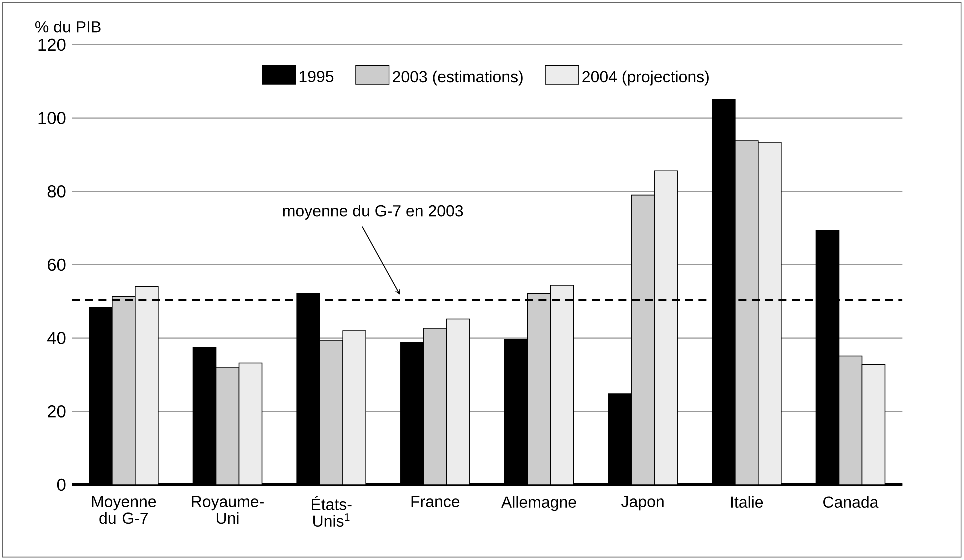 The image size is (964, 560). What do you see at coordinates (52, 45) in the screenshot?
I see `y-tick-label: 120` at bounding box center [52, 45].